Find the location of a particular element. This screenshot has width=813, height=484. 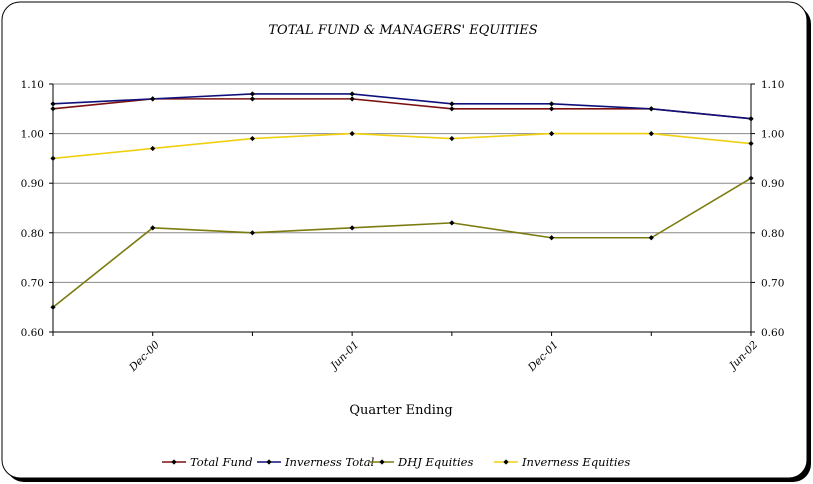

y-tick-label-right: 0.90 is located at coordinates (772, 184).